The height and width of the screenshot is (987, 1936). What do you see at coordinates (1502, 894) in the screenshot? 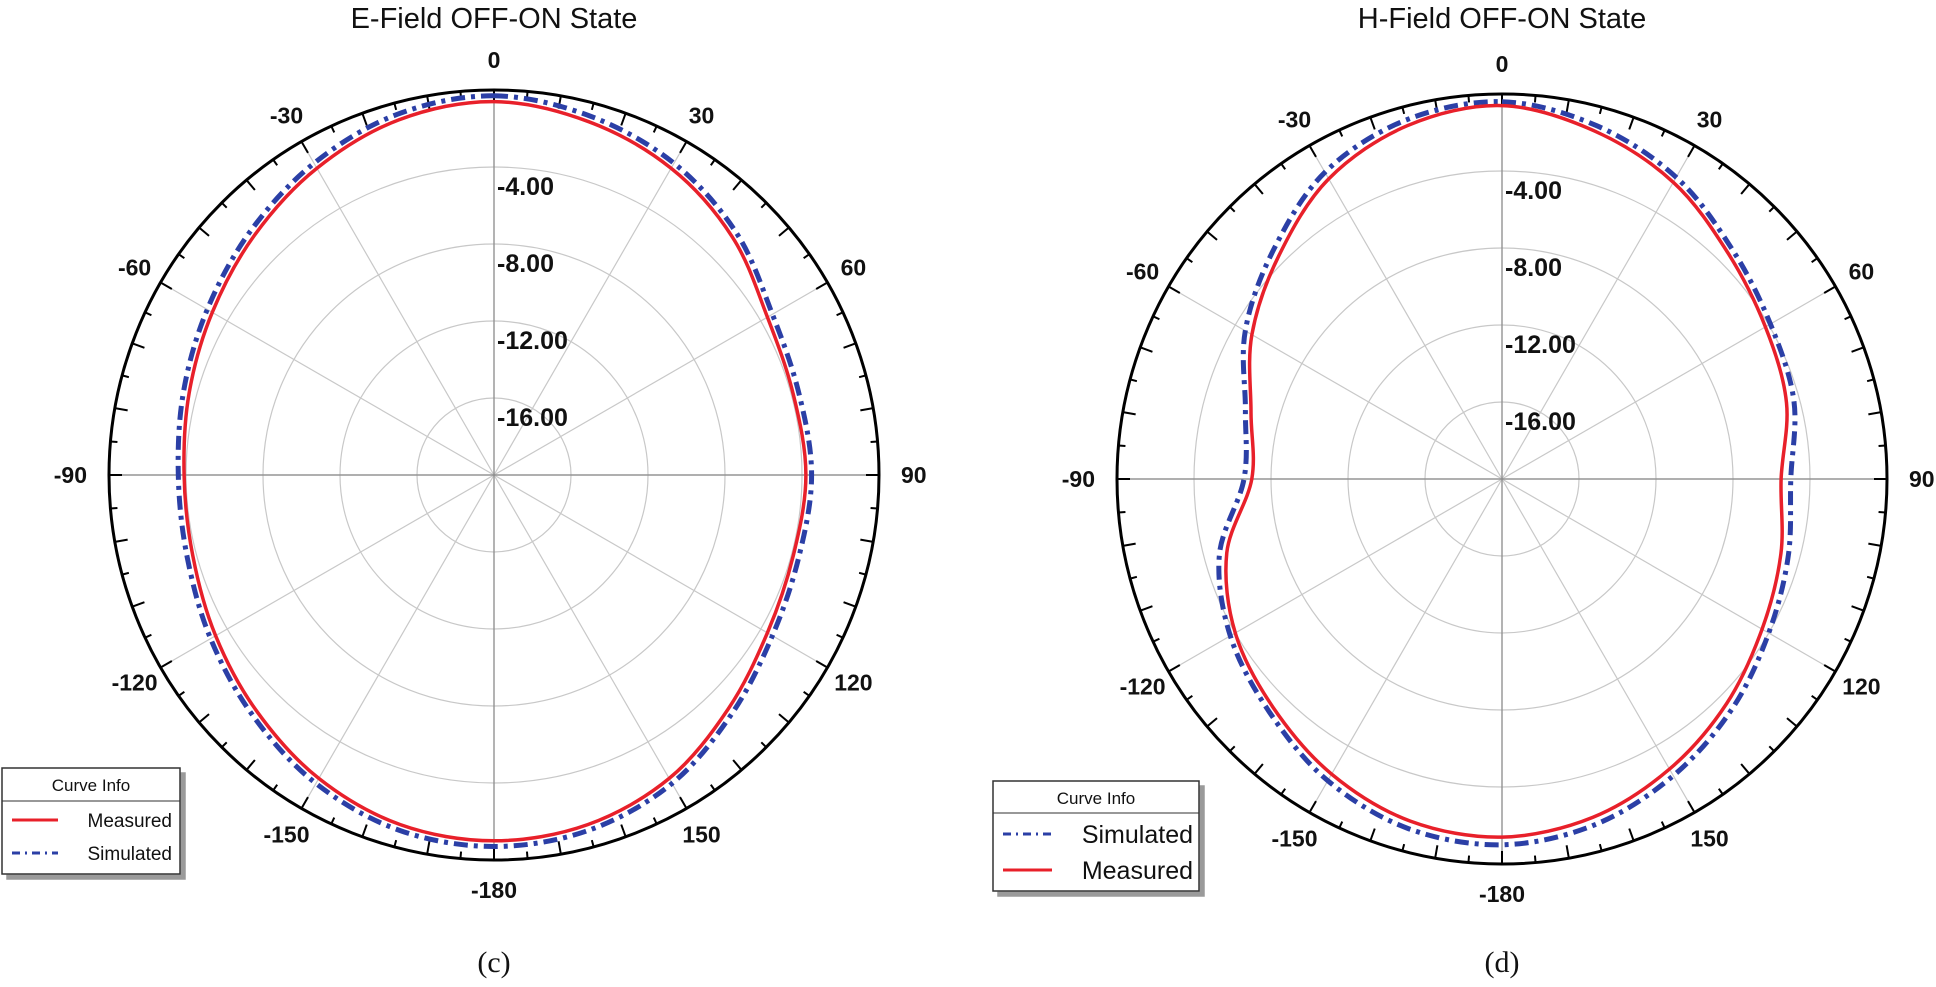
I see `h-field-angle-label: -180` at bounding box center [1502, 894].